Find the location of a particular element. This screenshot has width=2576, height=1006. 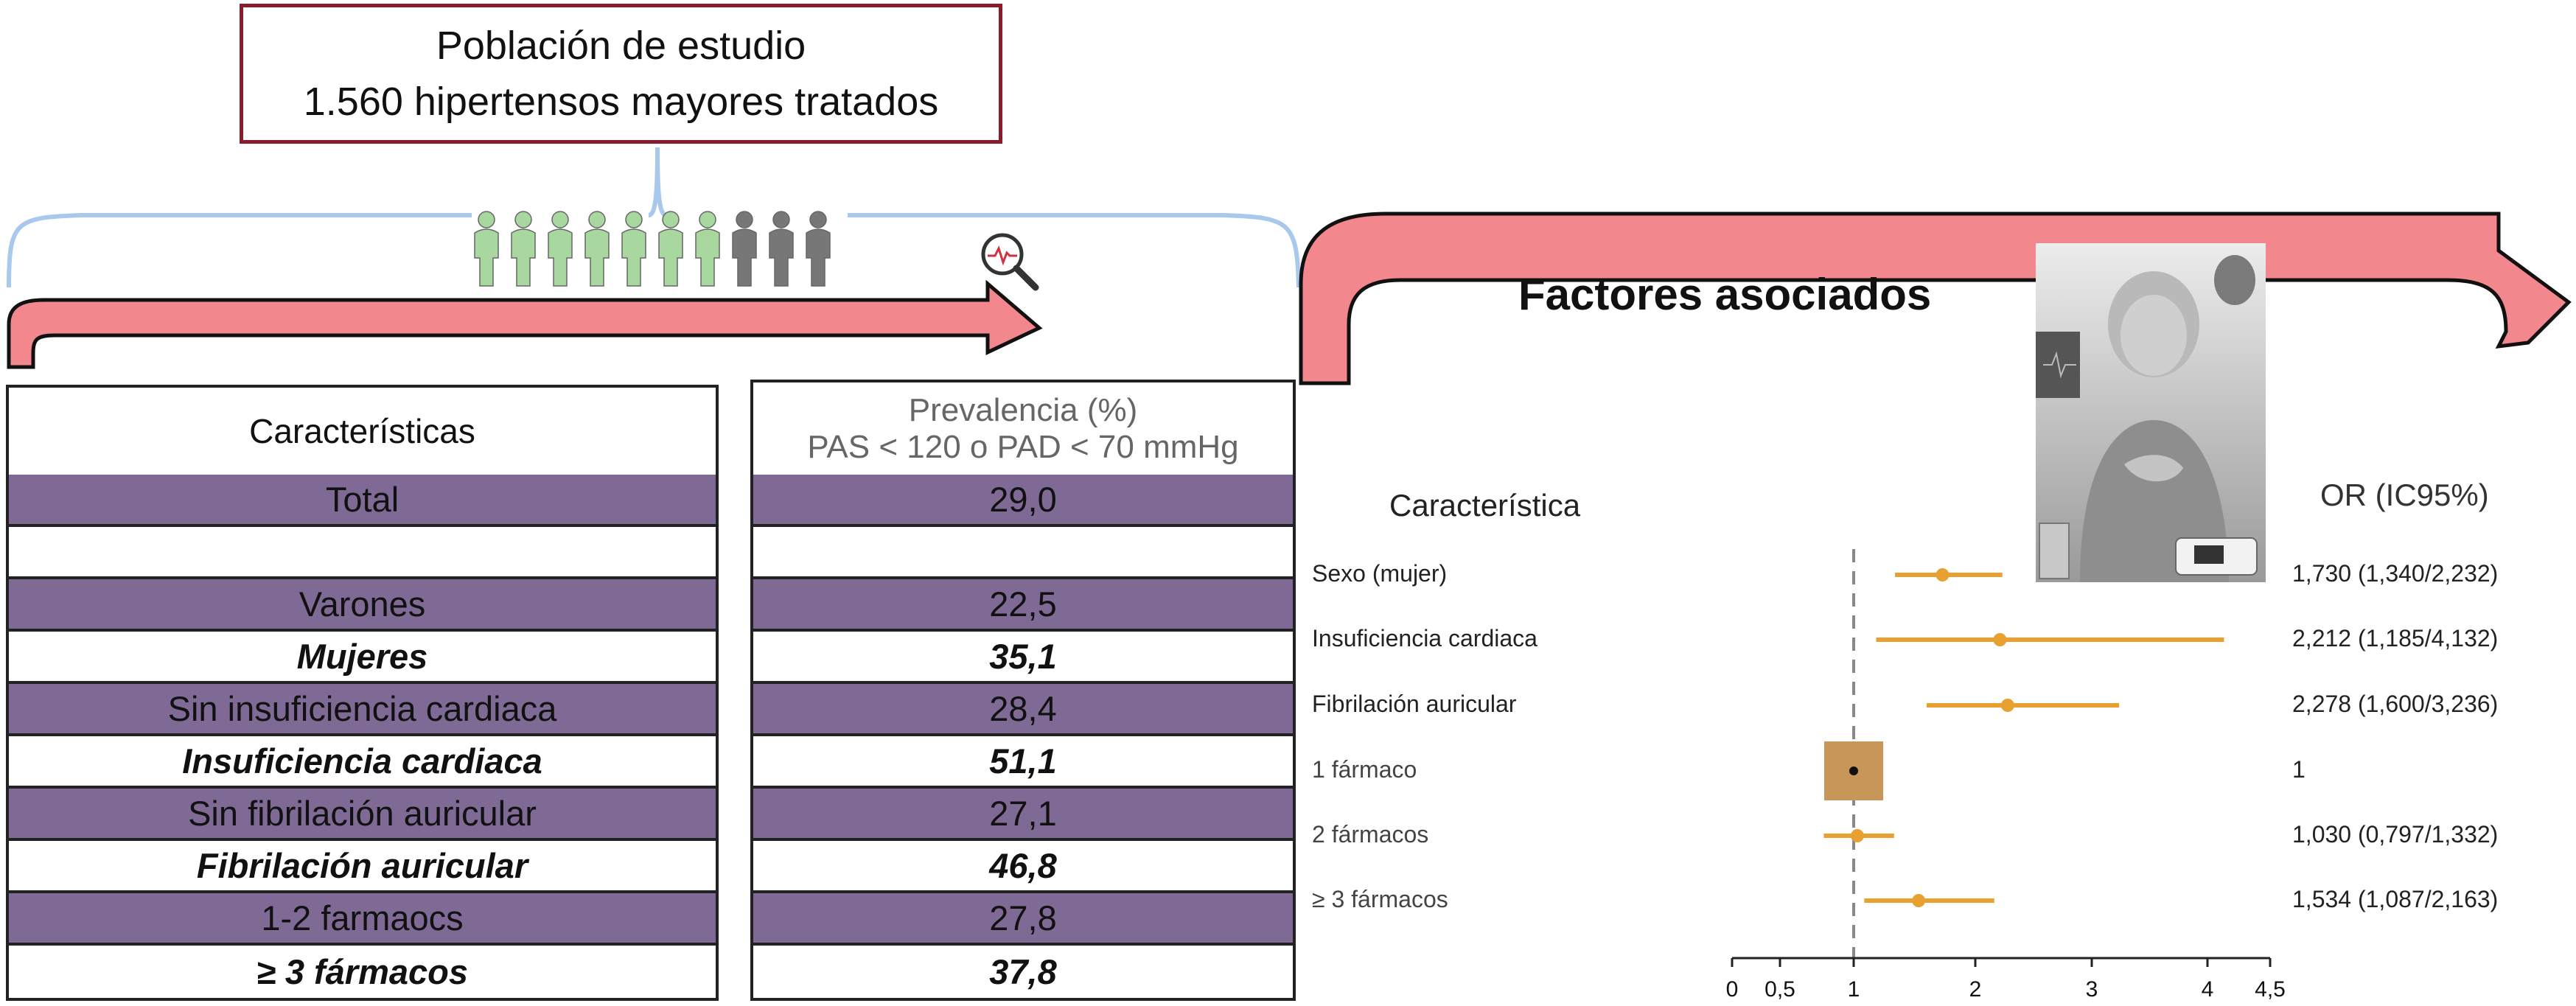

row-label: Insuficiencia cardiaca is located at coordinates (362, 761).